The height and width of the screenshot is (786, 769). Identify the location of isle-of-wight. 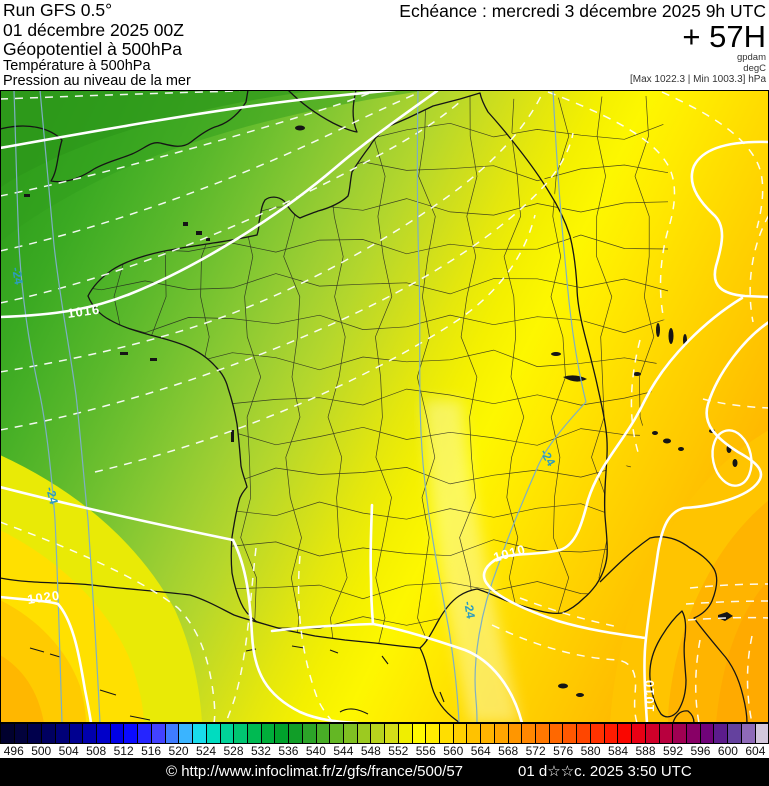
(300, 128).